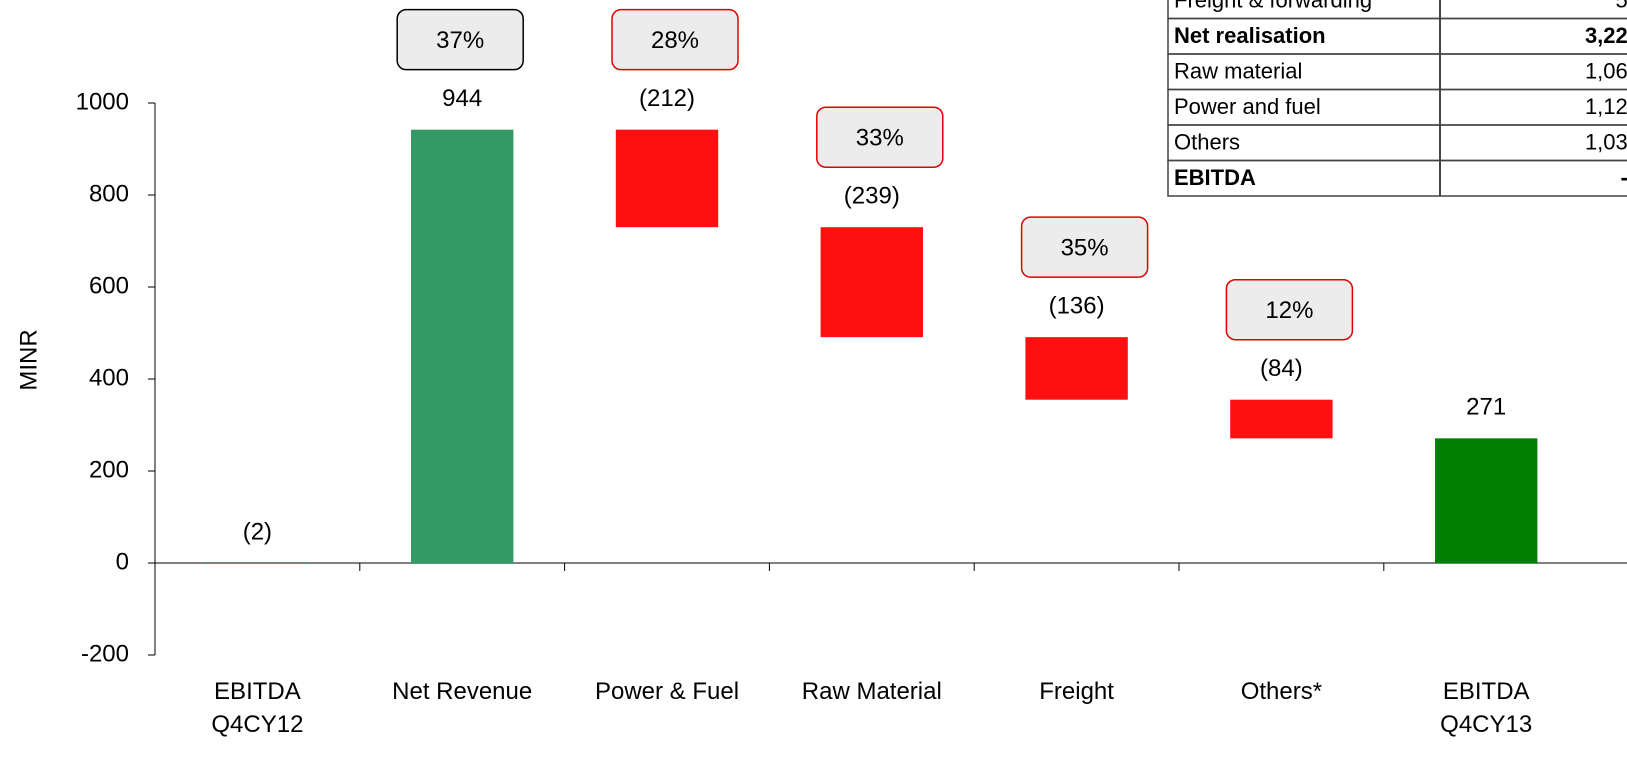 This screenshot has height=768, width=1627. I want to click on table-cell: 1,032, so click(1606, 142).